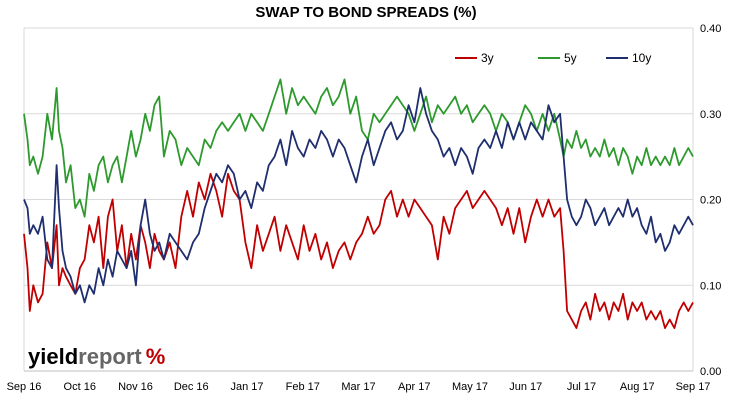 The height and width of the screenshot is (400, 732). I want to click on x-tick-label: Nov 16, so click(135, 387).